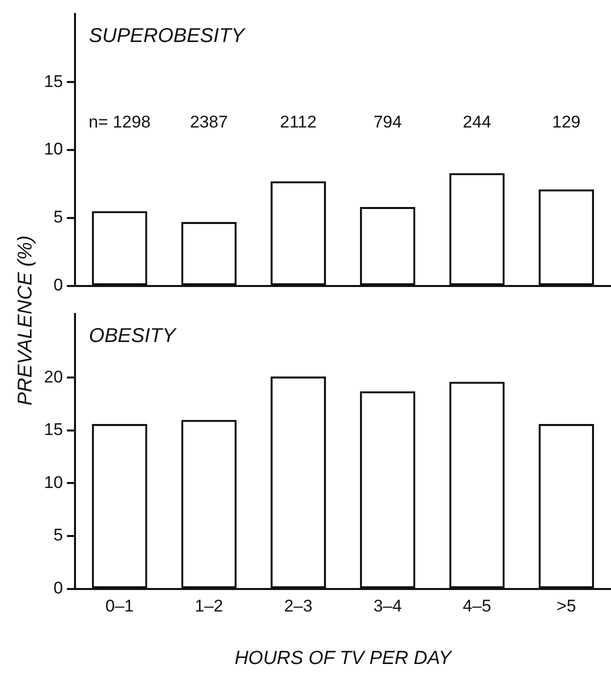  What do you see at coordinates (566, 606) in the screenshot?
I see `x-tick-label: >5` at bounding box center [566, 606].